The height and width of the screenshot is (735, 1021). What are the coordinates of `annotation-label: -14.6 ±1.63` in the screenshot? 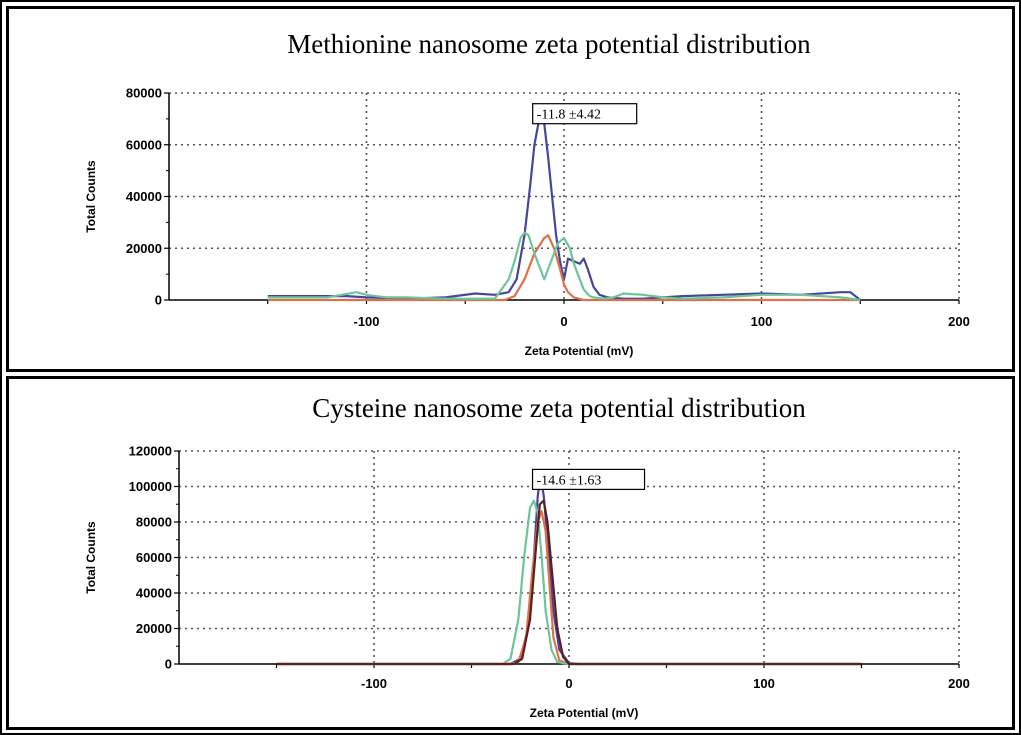 It's located at (569, 480).